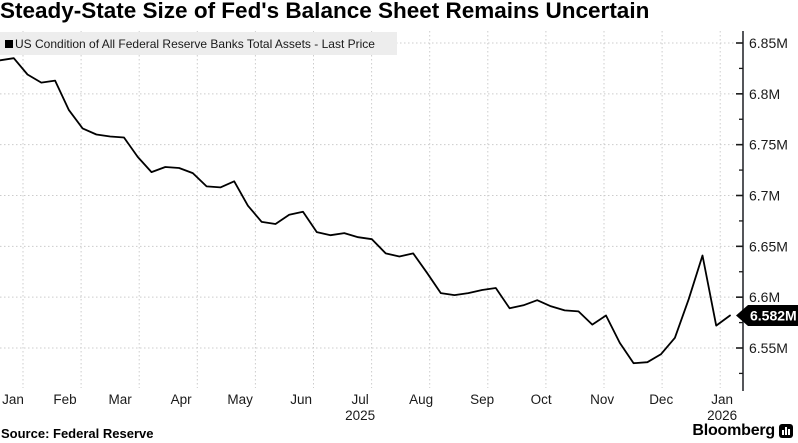 This screenshot has height=443, width=798. I want to click on last-price-label: 6.582M, so click(773, 315).